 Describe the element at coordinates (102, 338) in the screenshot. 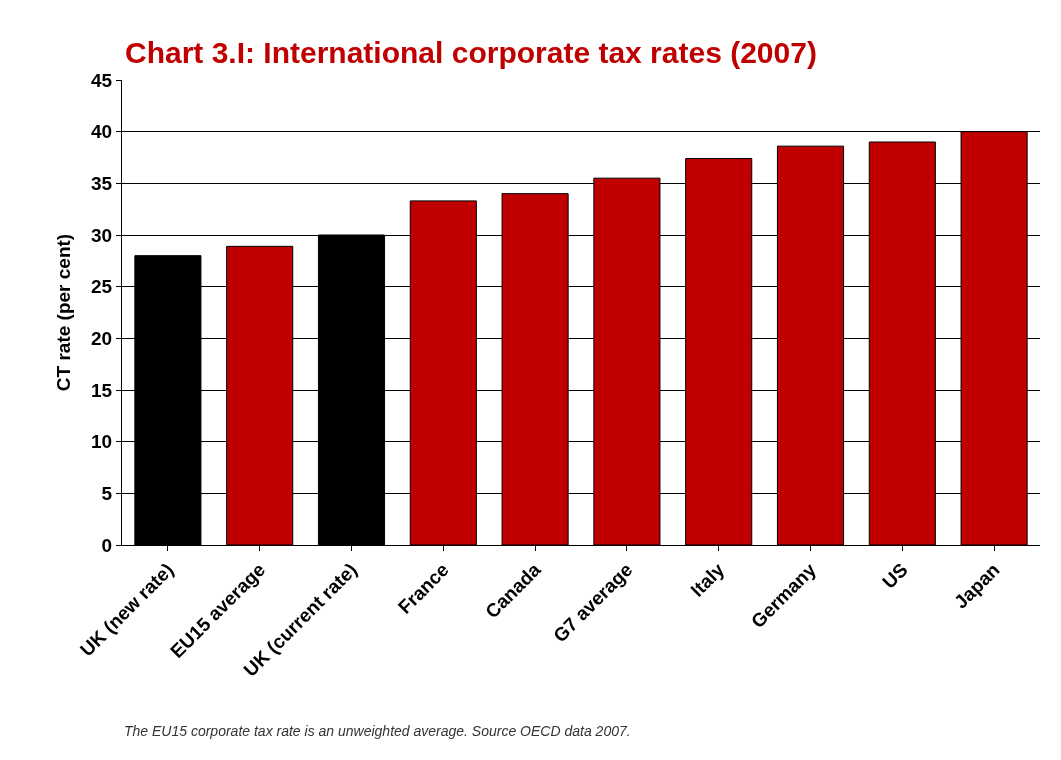

I see `y-tick-label: 20` at that location.